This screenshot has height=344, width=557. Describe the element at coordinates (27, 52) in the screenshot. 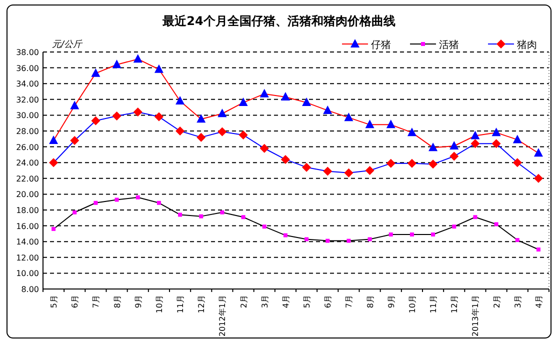

I see `y-tick-label: 38.00` at that location.